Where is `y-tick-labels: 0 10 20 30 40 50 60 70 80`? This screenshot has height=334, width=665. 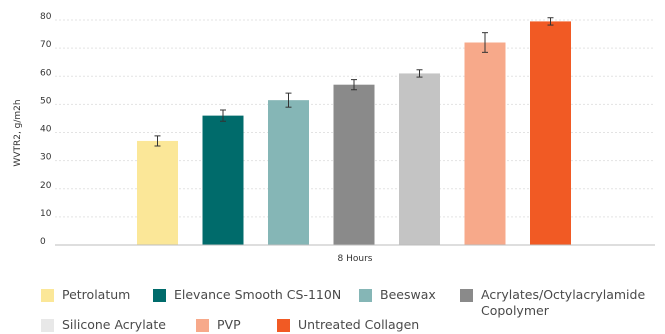 y-tick-labels: 0 10 20 30 40 50 60 70 80 is located at coordinates (46, 129).